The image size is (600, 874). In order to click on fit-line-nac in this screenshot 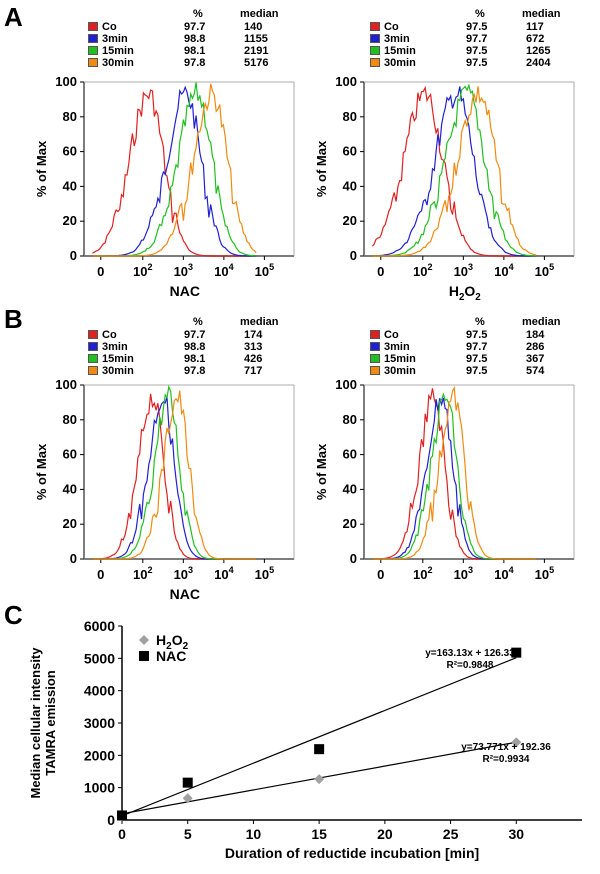, I will do `click(319, 737)`.